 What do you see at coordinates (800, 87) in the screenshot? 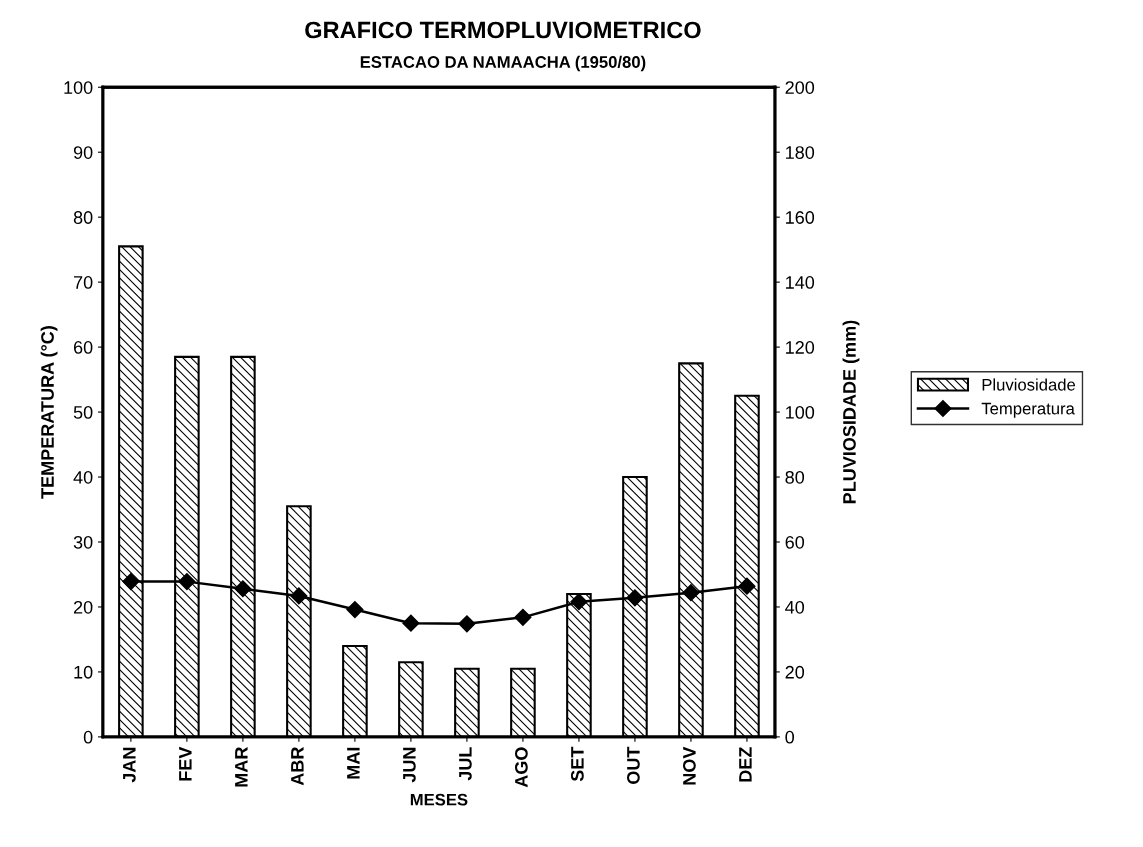
I see `y2-tick-label: 200` at bounding box center [800, 87].